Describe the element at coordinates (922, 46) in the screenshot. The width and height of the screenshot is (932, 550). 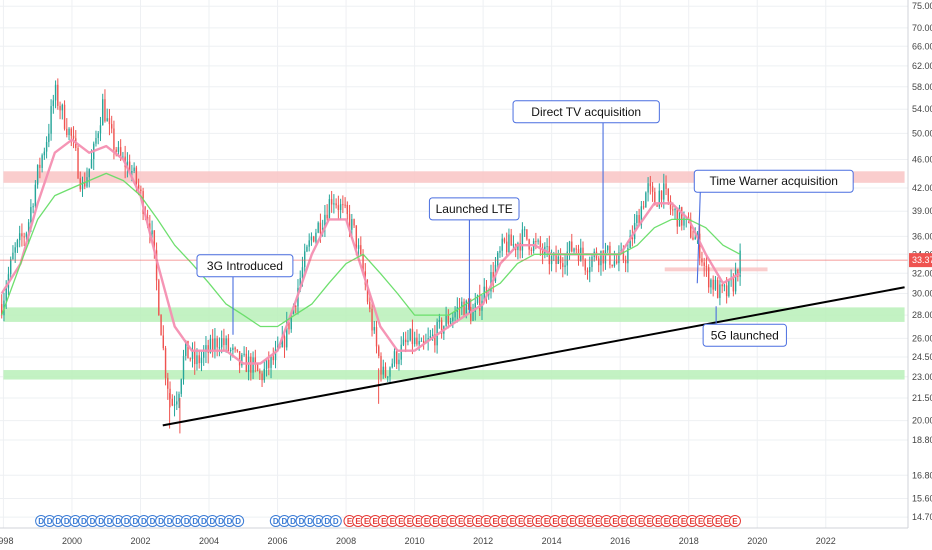
I see `y-tick-label: 66.00` at that location.